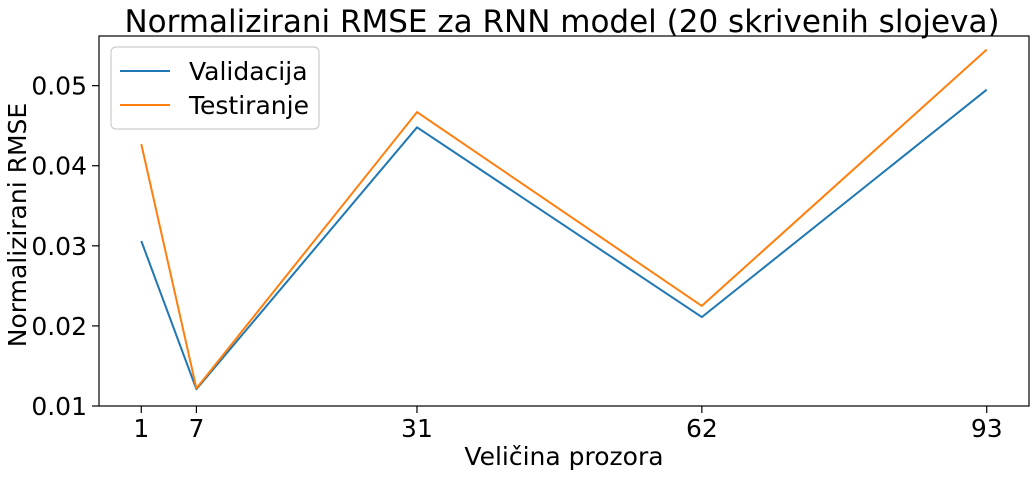  I want to click on y-tick-label: 0.02, so click(59, 326).